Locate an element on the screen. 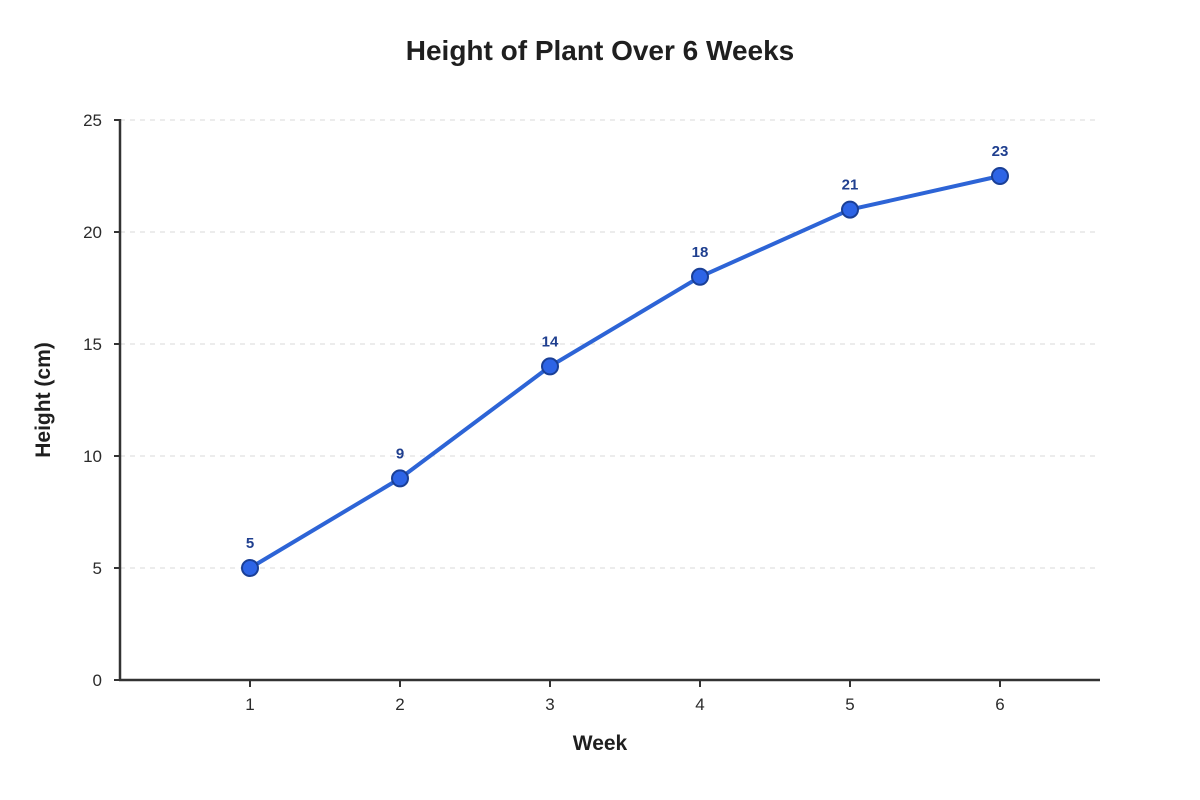 The image size is (1200, 800). x-tick-label: 3 is located at coordinates (549, 704).